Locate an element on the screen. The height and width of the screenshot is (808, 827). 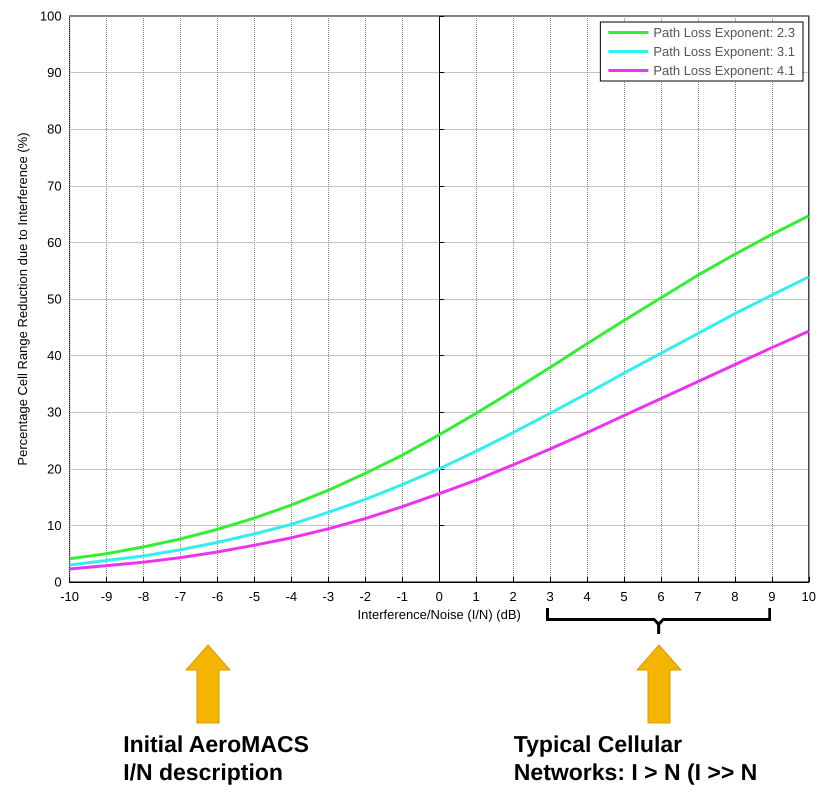
y-axis-title: Percentage Cell Range Reduction due to Interference (%) is located at coordinates (22, 299).